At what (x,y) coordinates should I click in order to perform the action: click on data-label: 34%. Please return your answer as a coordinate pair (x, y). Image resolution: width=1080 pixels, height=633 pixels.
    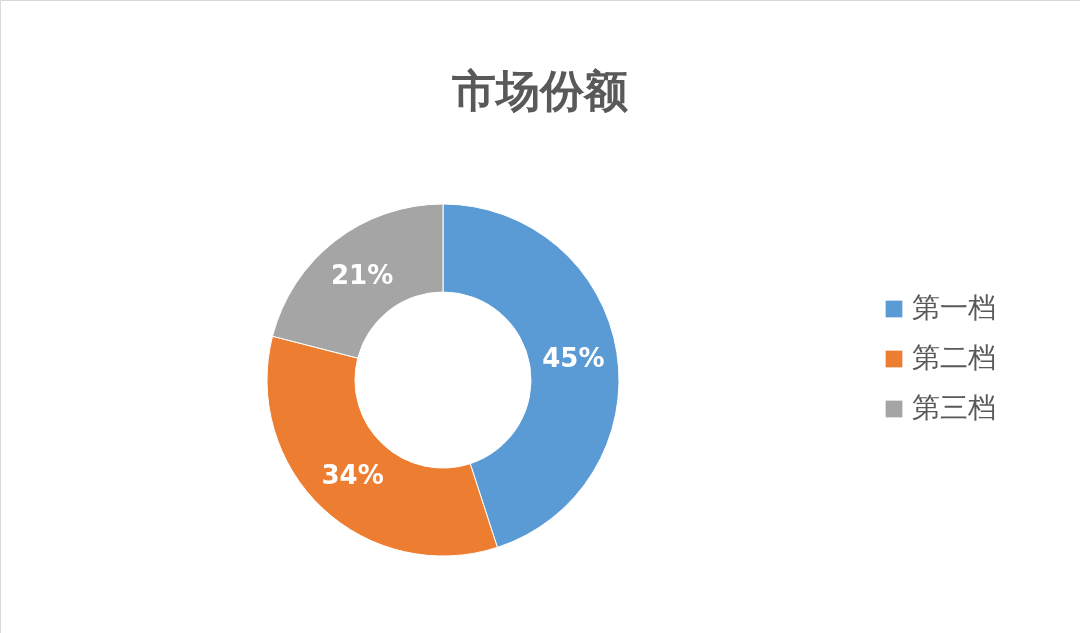
    Looking at the image, I should click on (352, 475).